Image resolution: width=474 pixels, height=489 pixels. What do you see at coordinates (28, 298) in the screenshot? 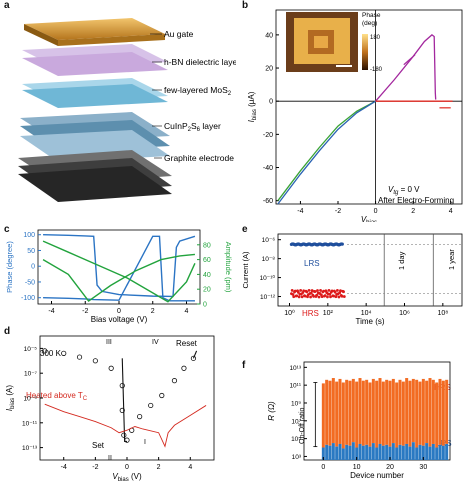
I see `c-ytick-label: -100` at bounding box center [28, 298].